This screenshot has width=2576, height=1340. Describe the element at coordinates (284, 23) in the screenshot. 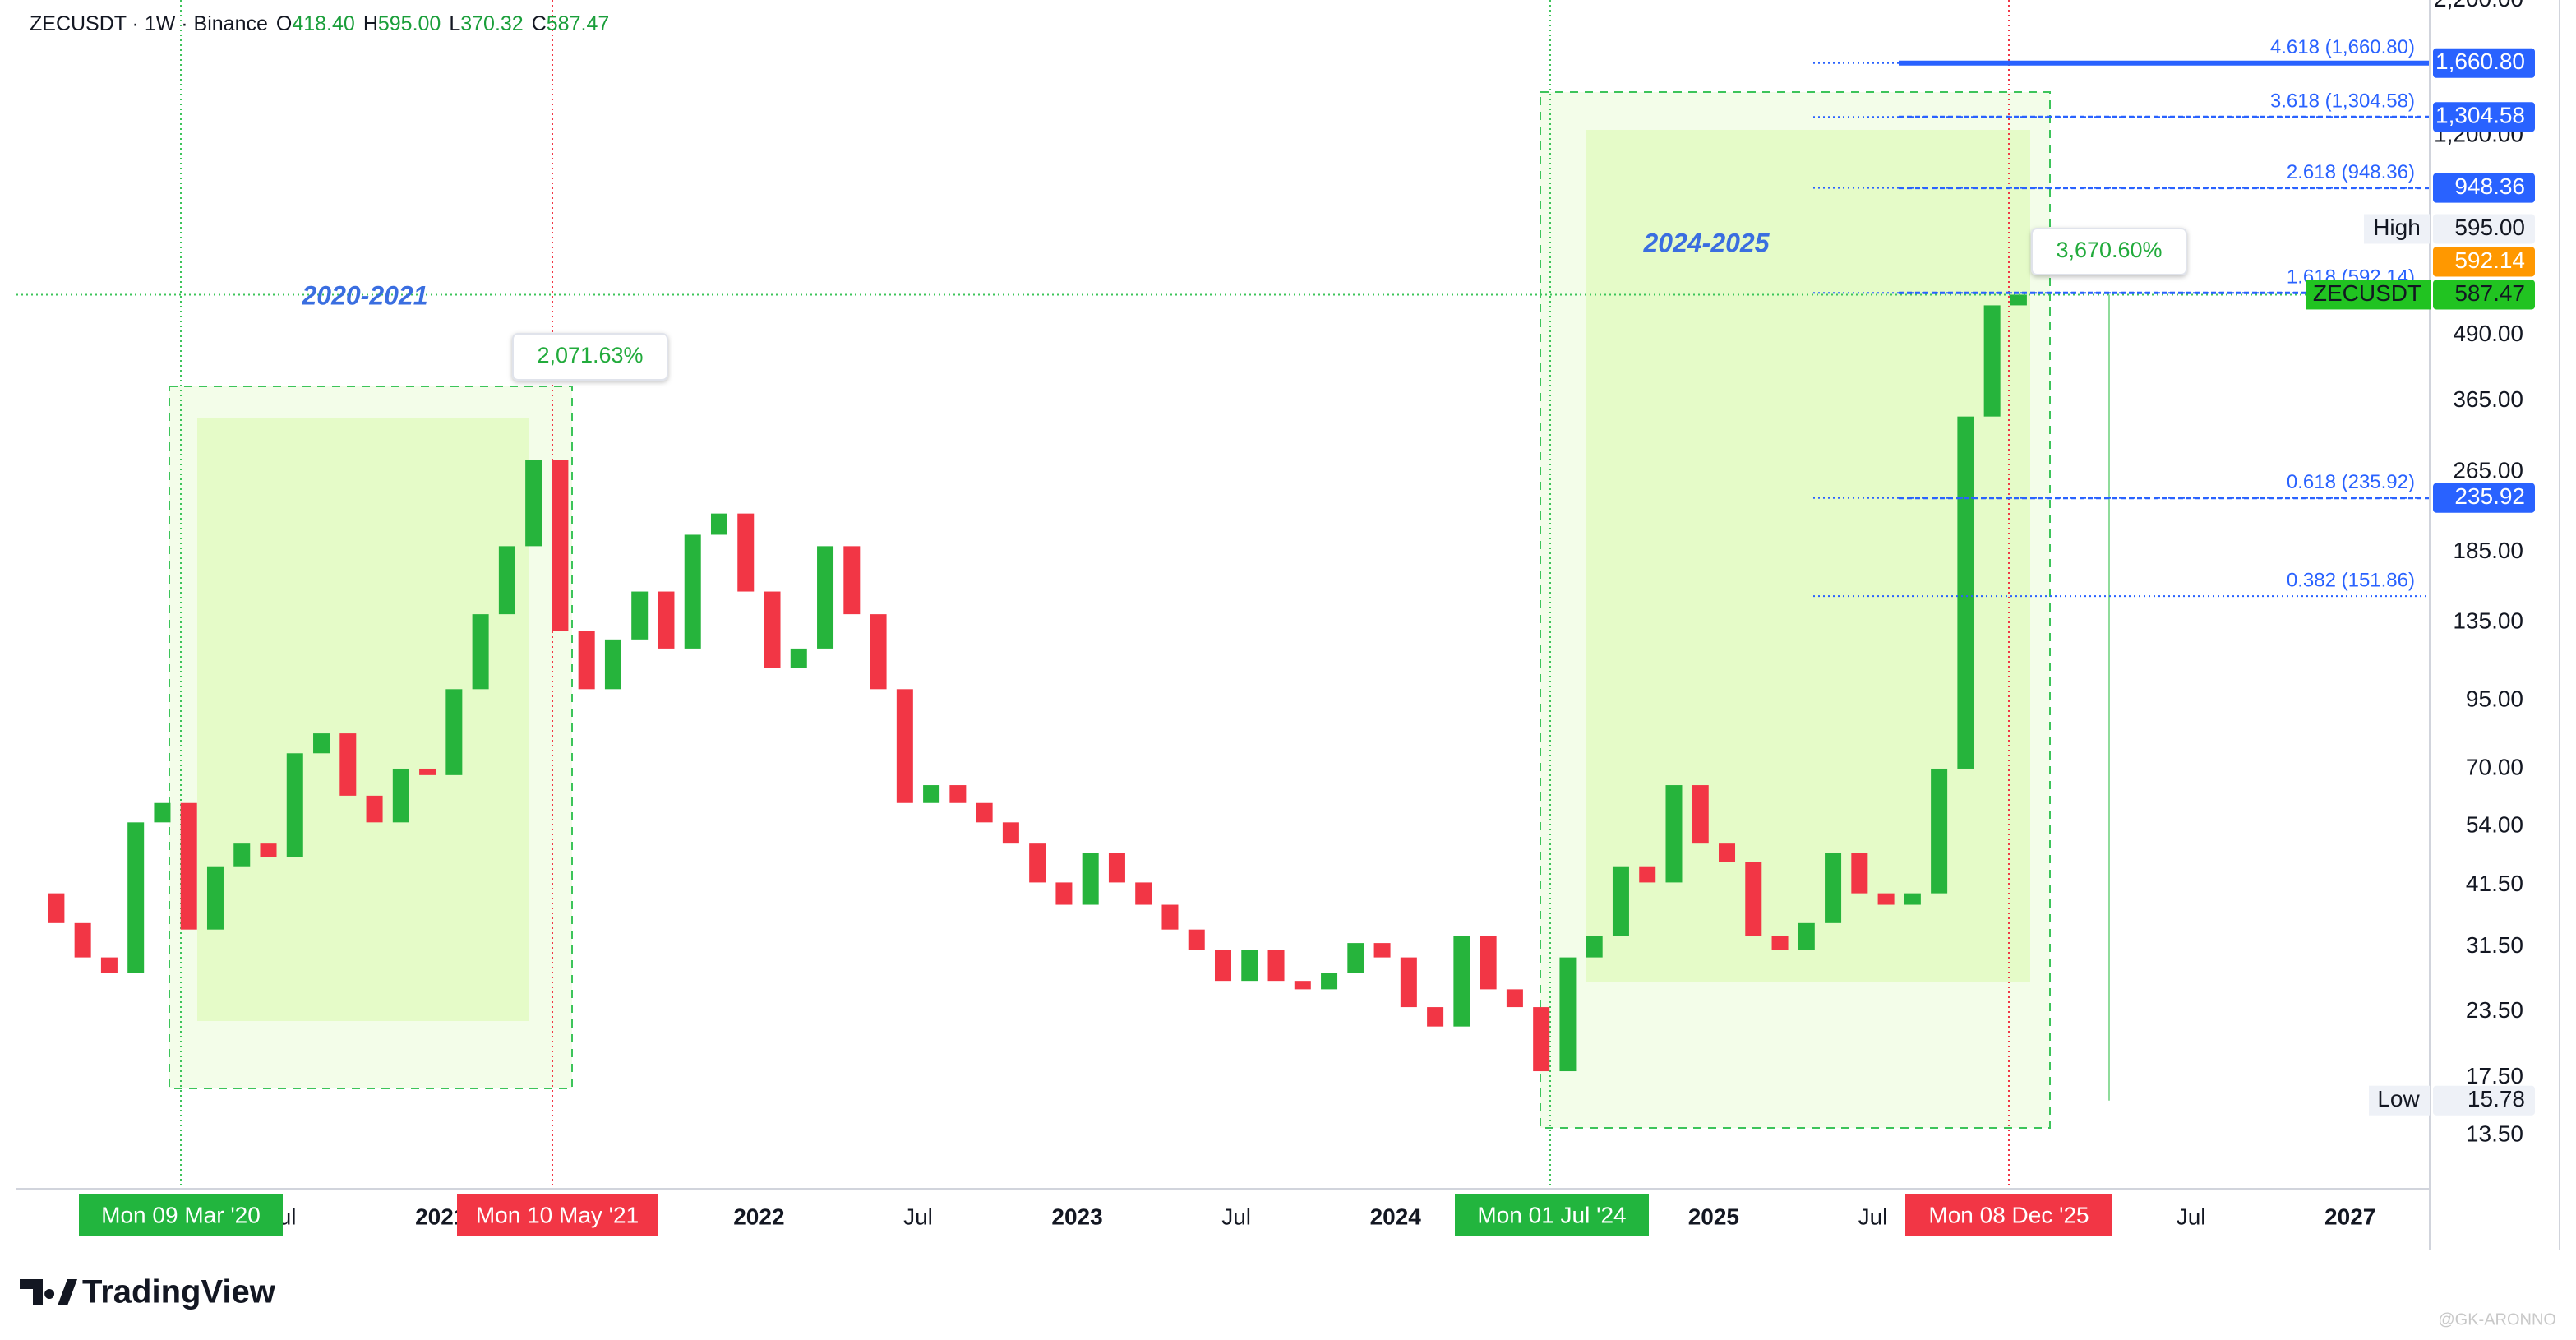

I see `ohlc-key: O` at that location.